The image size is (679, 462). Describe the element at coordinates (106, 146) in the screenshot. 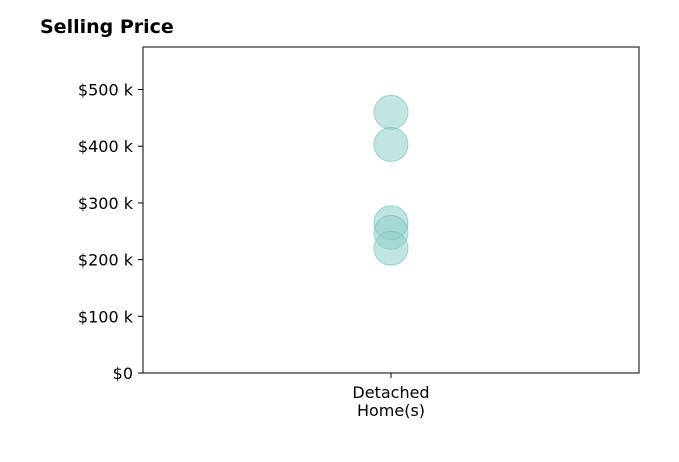

I see `y-tick-label: $400 k` at that location.